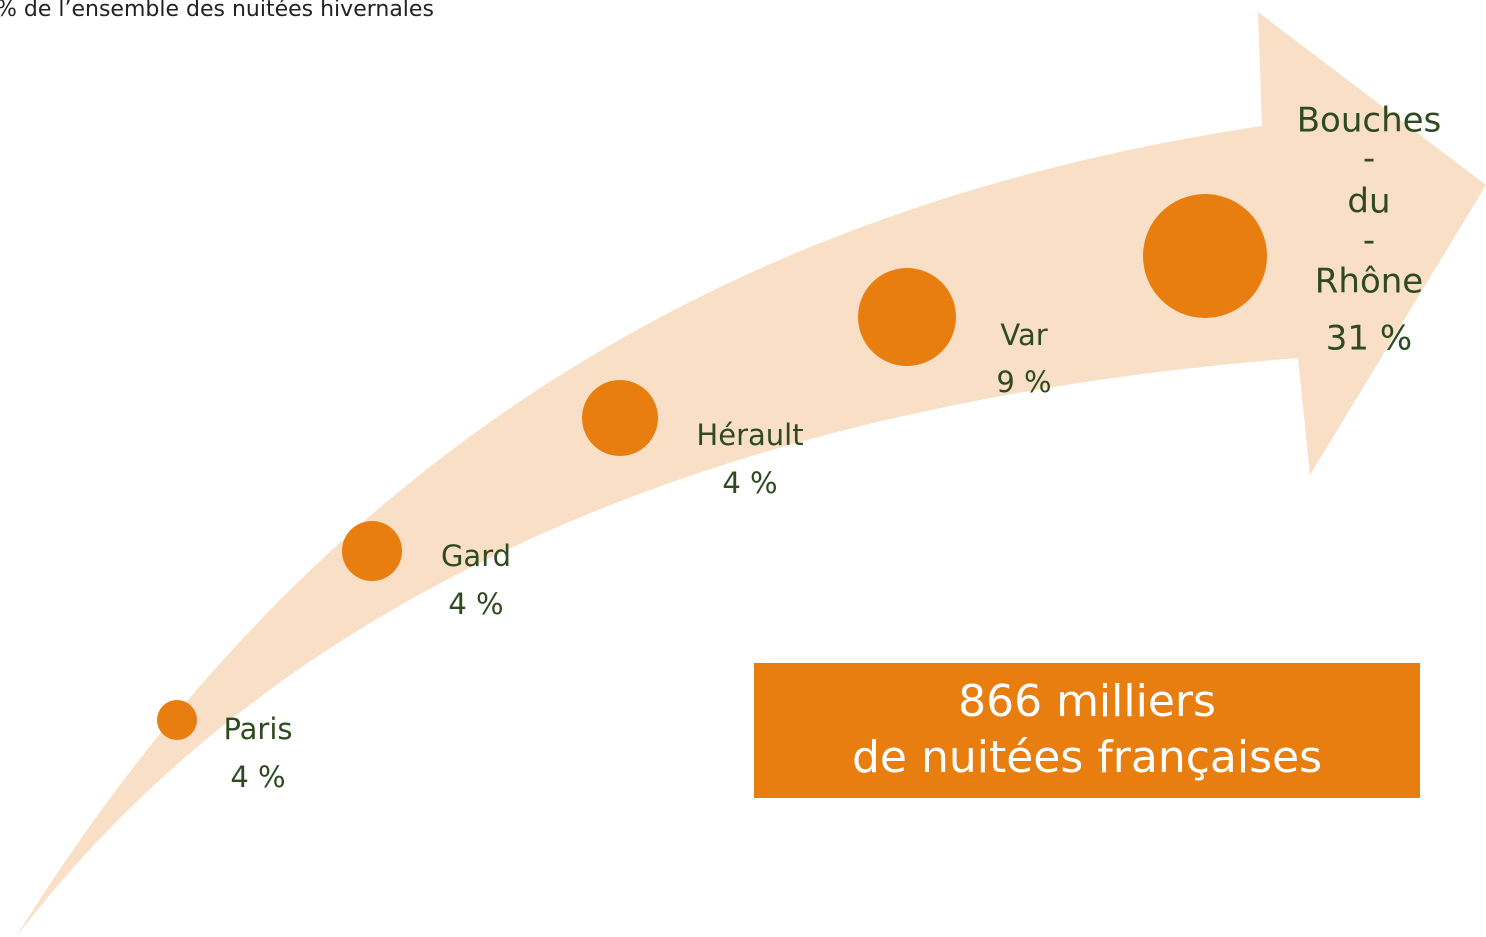  What do you see at coordinates (257, 729) in the screenshot?
I see `item-name: Paris` at bounding box center [257, 729].